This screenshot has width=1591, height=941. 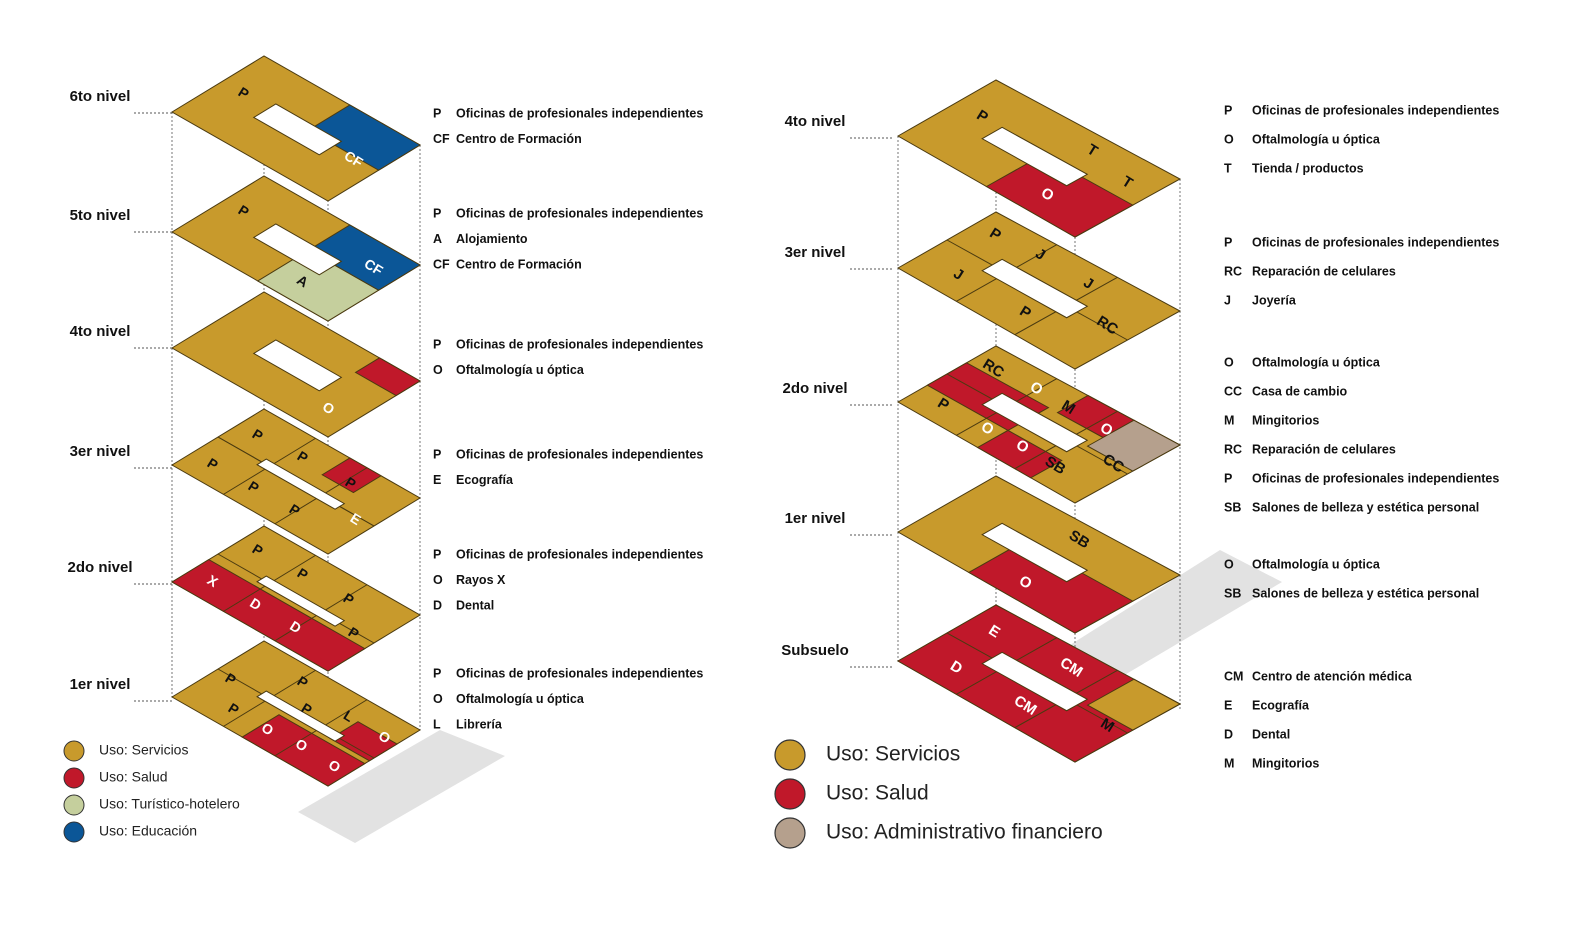 What do you see at coordinates (441, 139) in the screenshot?
I see `legend-code: CF` at bounding box center [441, 139].